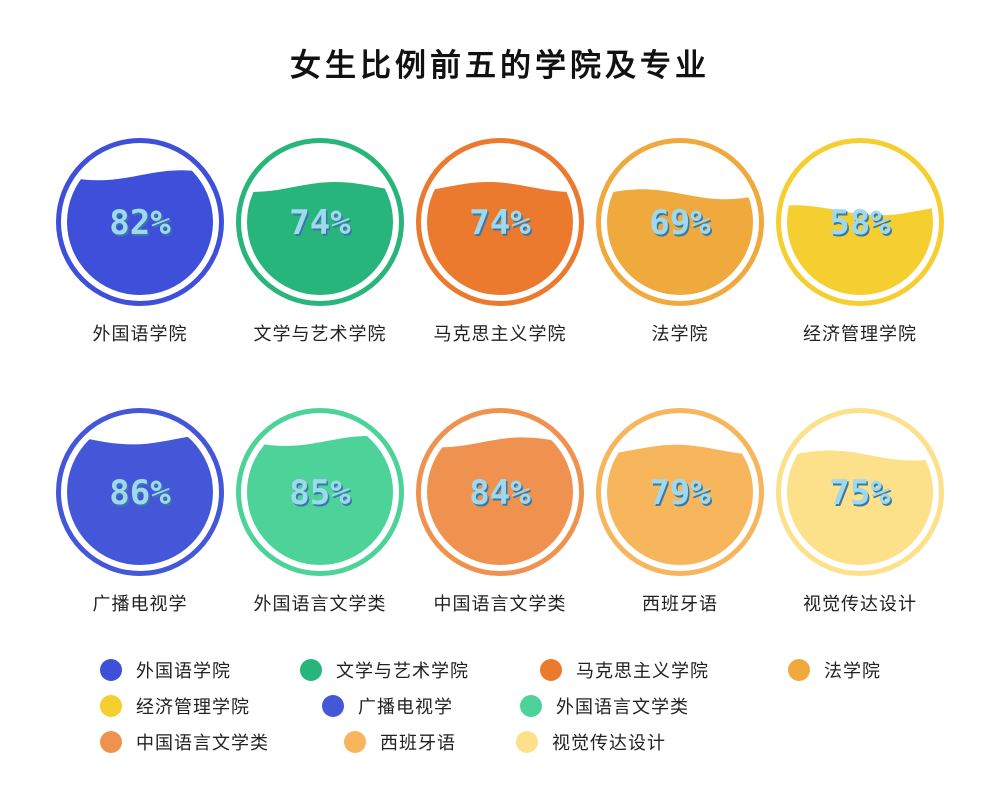 The image size is (1000, 800). What do you see at coordinates (140, 604) in the screenshot?
I see `gauge-label: 广播电视学` at bounding box center [140, 604].